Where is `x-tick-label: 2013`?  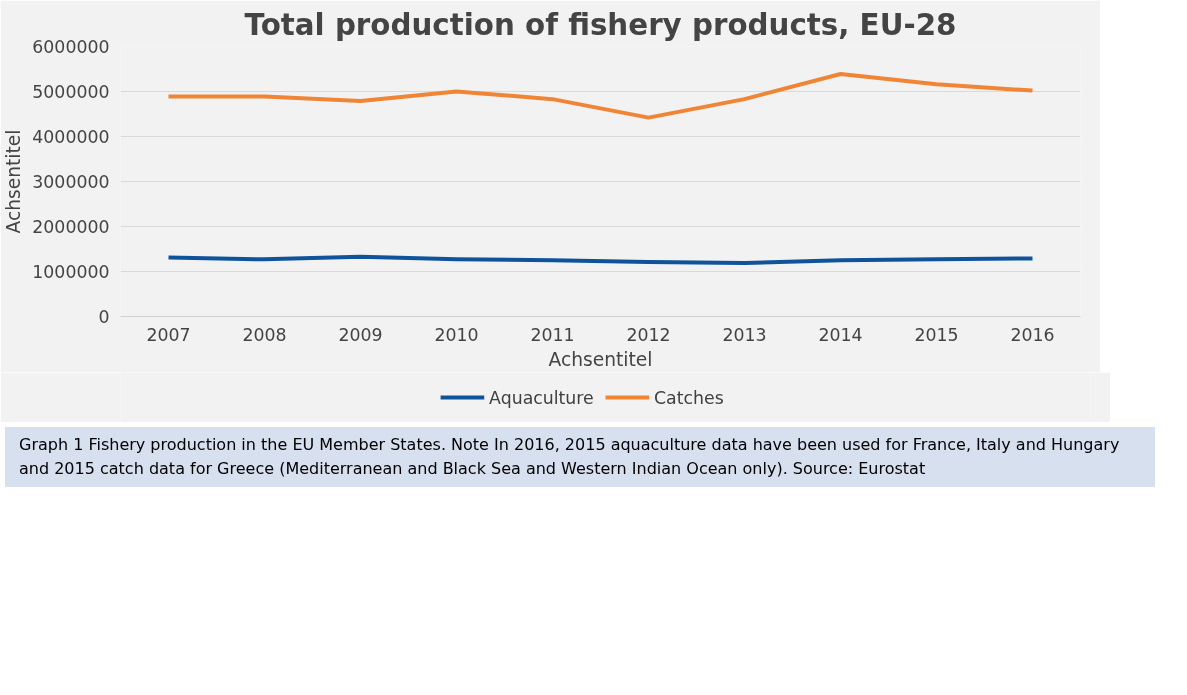
x-tick-label: 2013 is located at coordinates (744, 334).